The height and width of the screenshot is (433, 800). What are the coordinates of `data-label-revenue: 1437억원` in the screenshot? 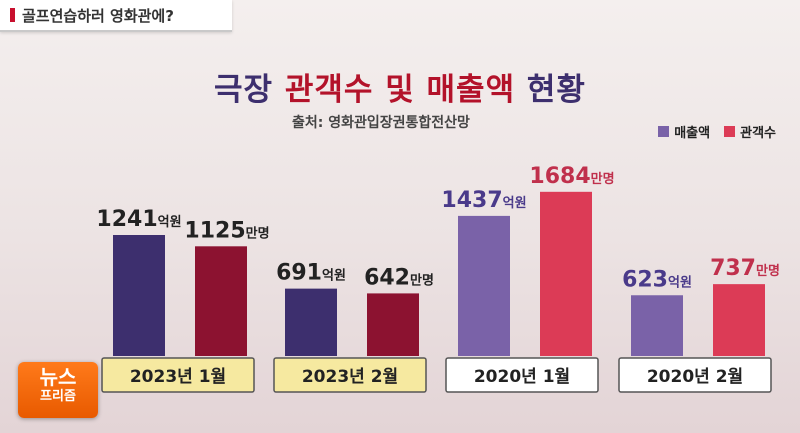 It's located at (483, 200).